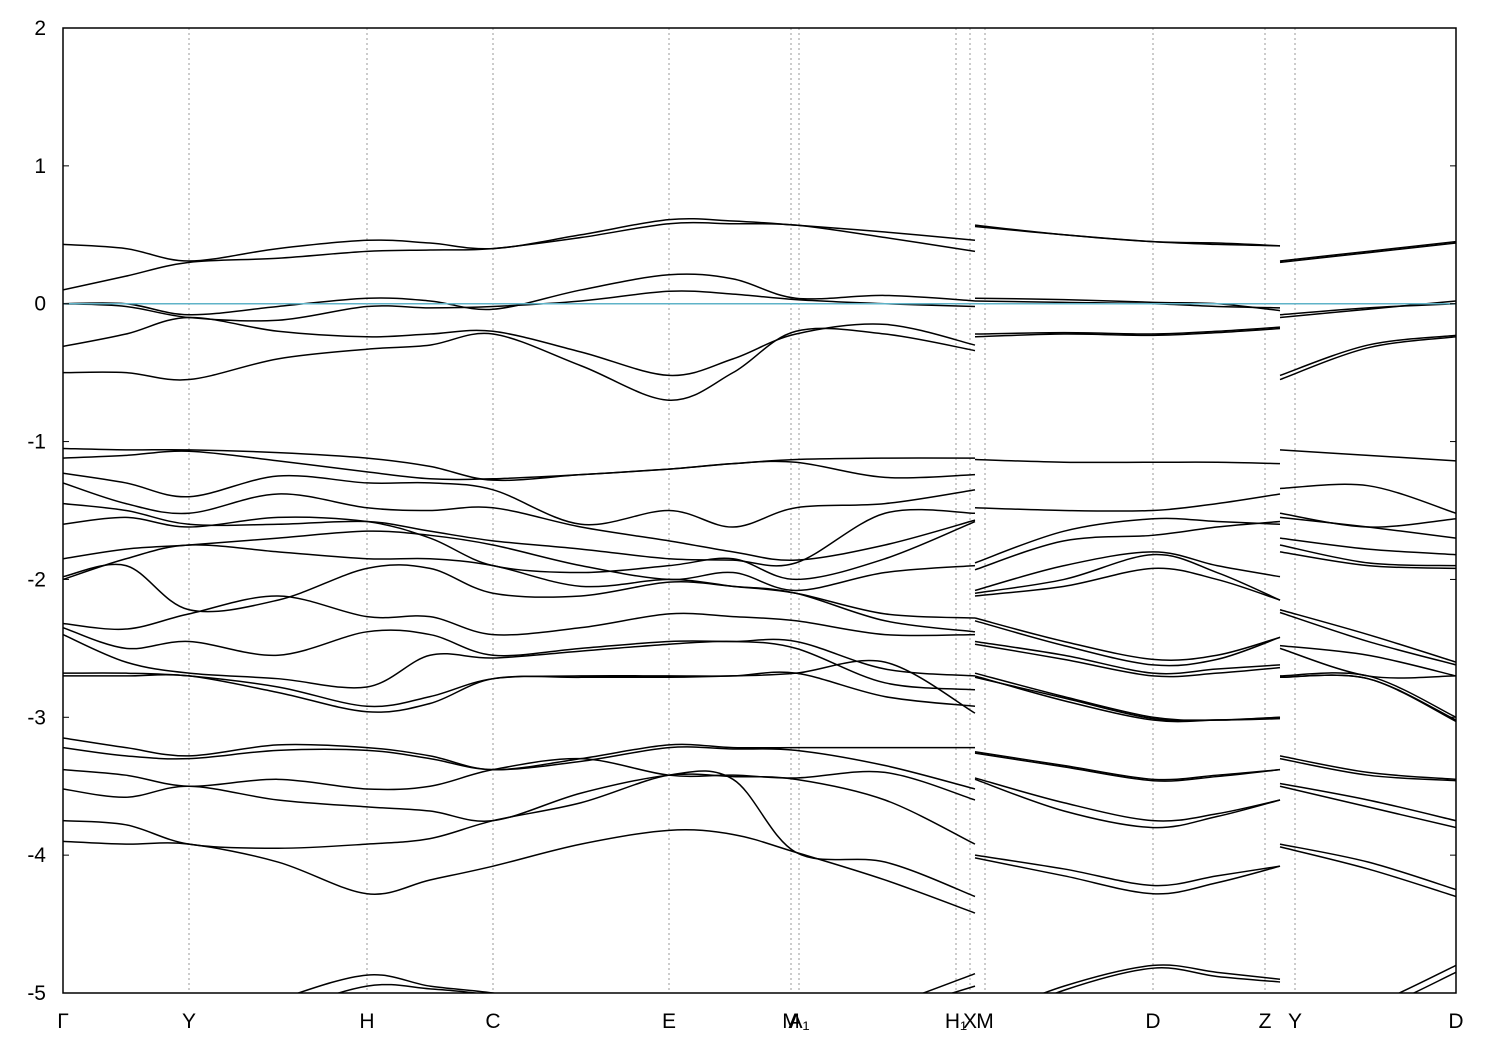  What do you see at coordinates (40, 166) in the screenshot?
I see `y-tick-label: 1` at bounding box center [40, 166].